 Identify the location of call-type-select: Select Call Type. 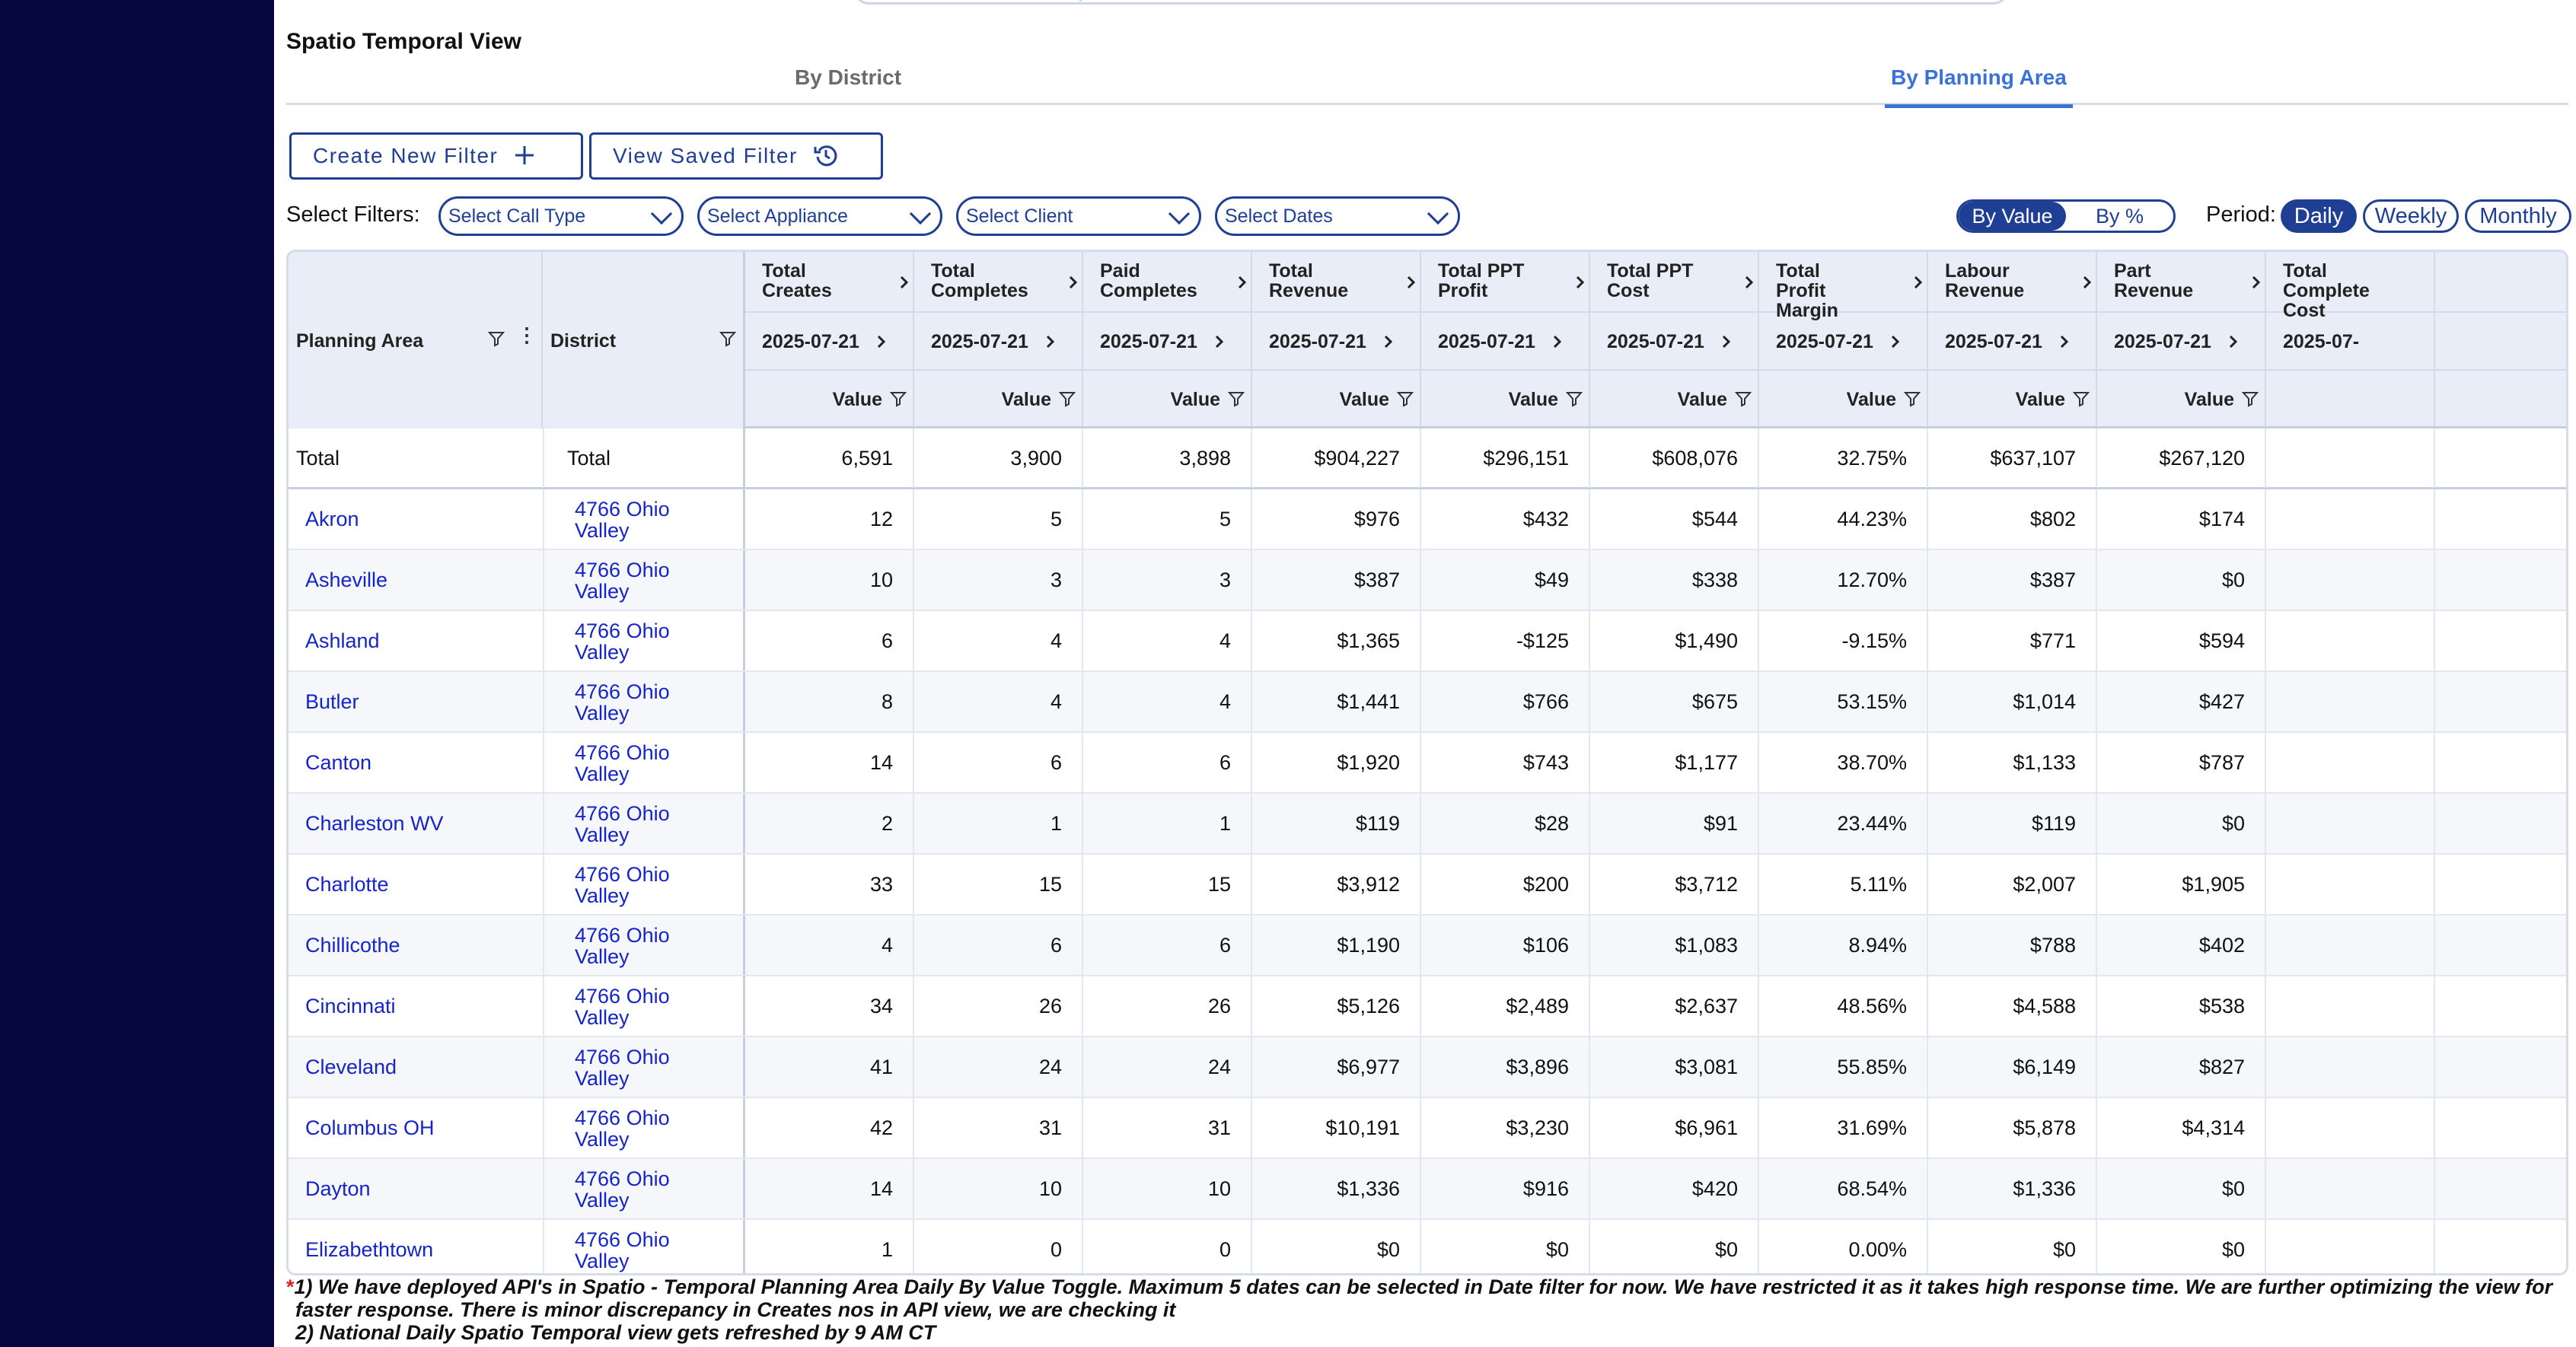
(561, 216).